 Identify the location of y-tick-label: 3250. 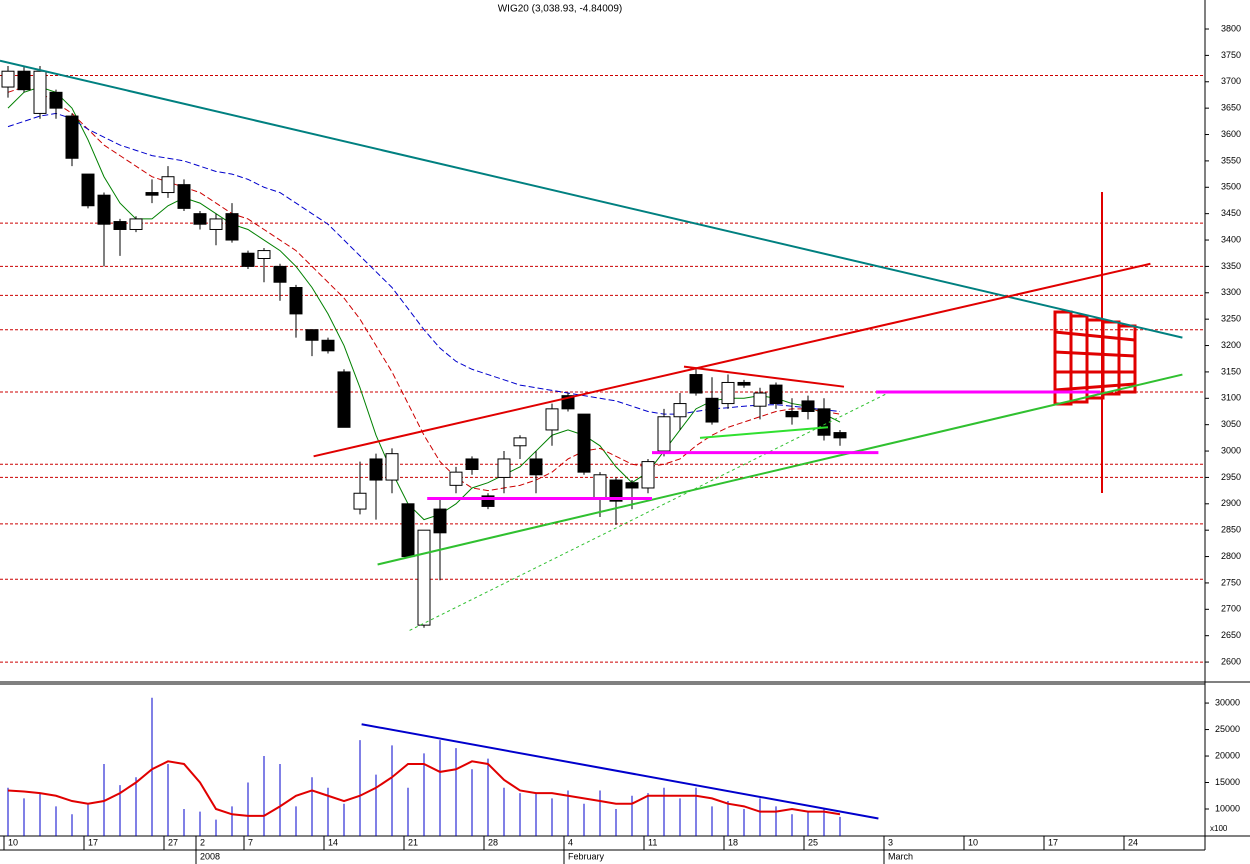
(1231, 319).